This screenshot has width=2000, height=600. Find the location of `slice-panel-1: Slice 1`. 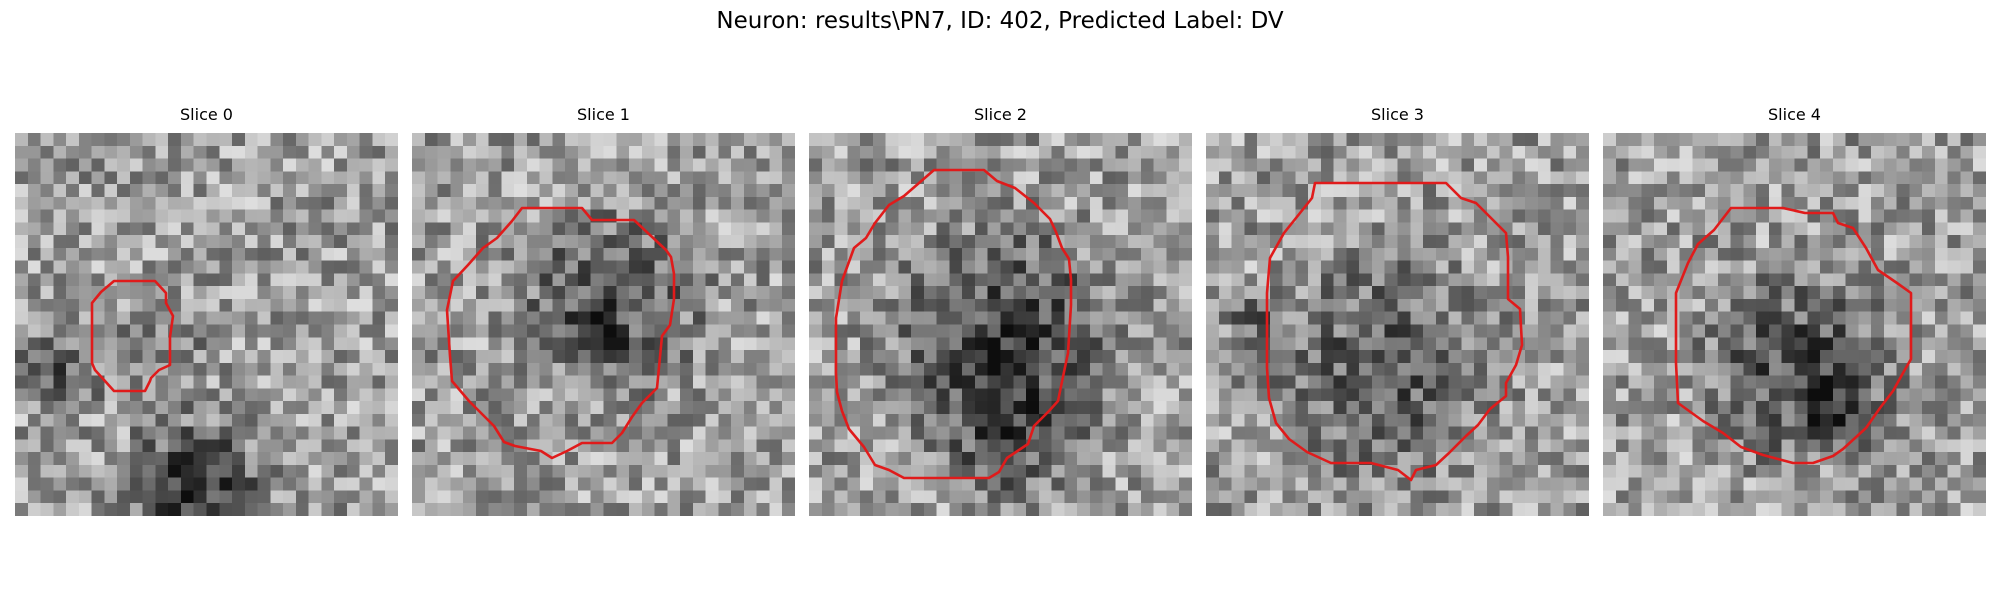

slice-panel-1: Slice 1 is located at coordinates (603, 310).